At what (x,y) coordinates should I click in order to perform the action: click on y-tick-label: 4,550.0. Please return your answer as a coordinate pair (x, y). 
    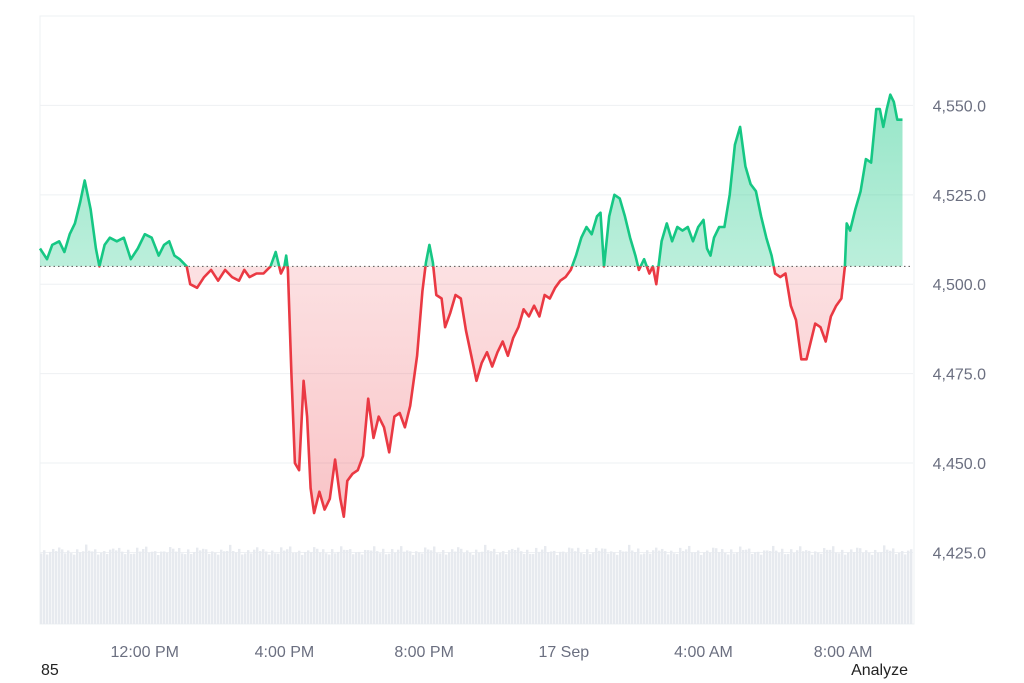
    Looking at the image, I should click on (959, 106).